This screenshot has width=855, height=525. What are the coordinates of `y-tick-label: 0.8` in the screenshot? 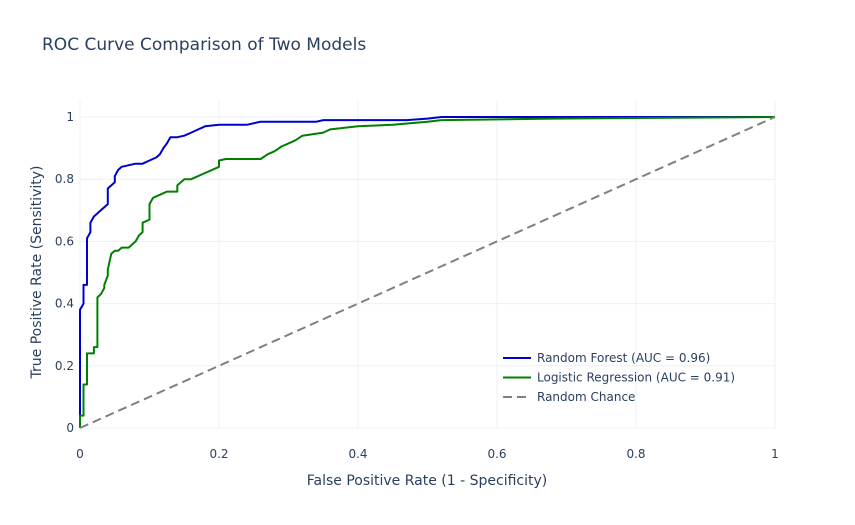 It's located at (64, 179).